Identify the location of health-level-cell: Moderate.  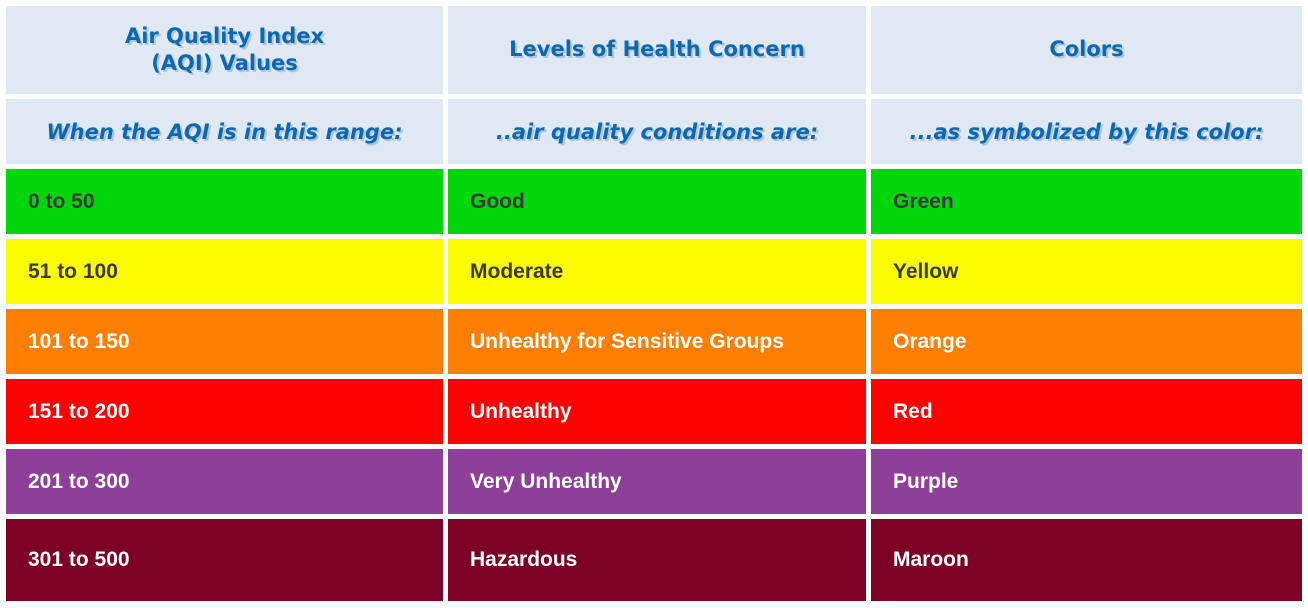
(657, 271).